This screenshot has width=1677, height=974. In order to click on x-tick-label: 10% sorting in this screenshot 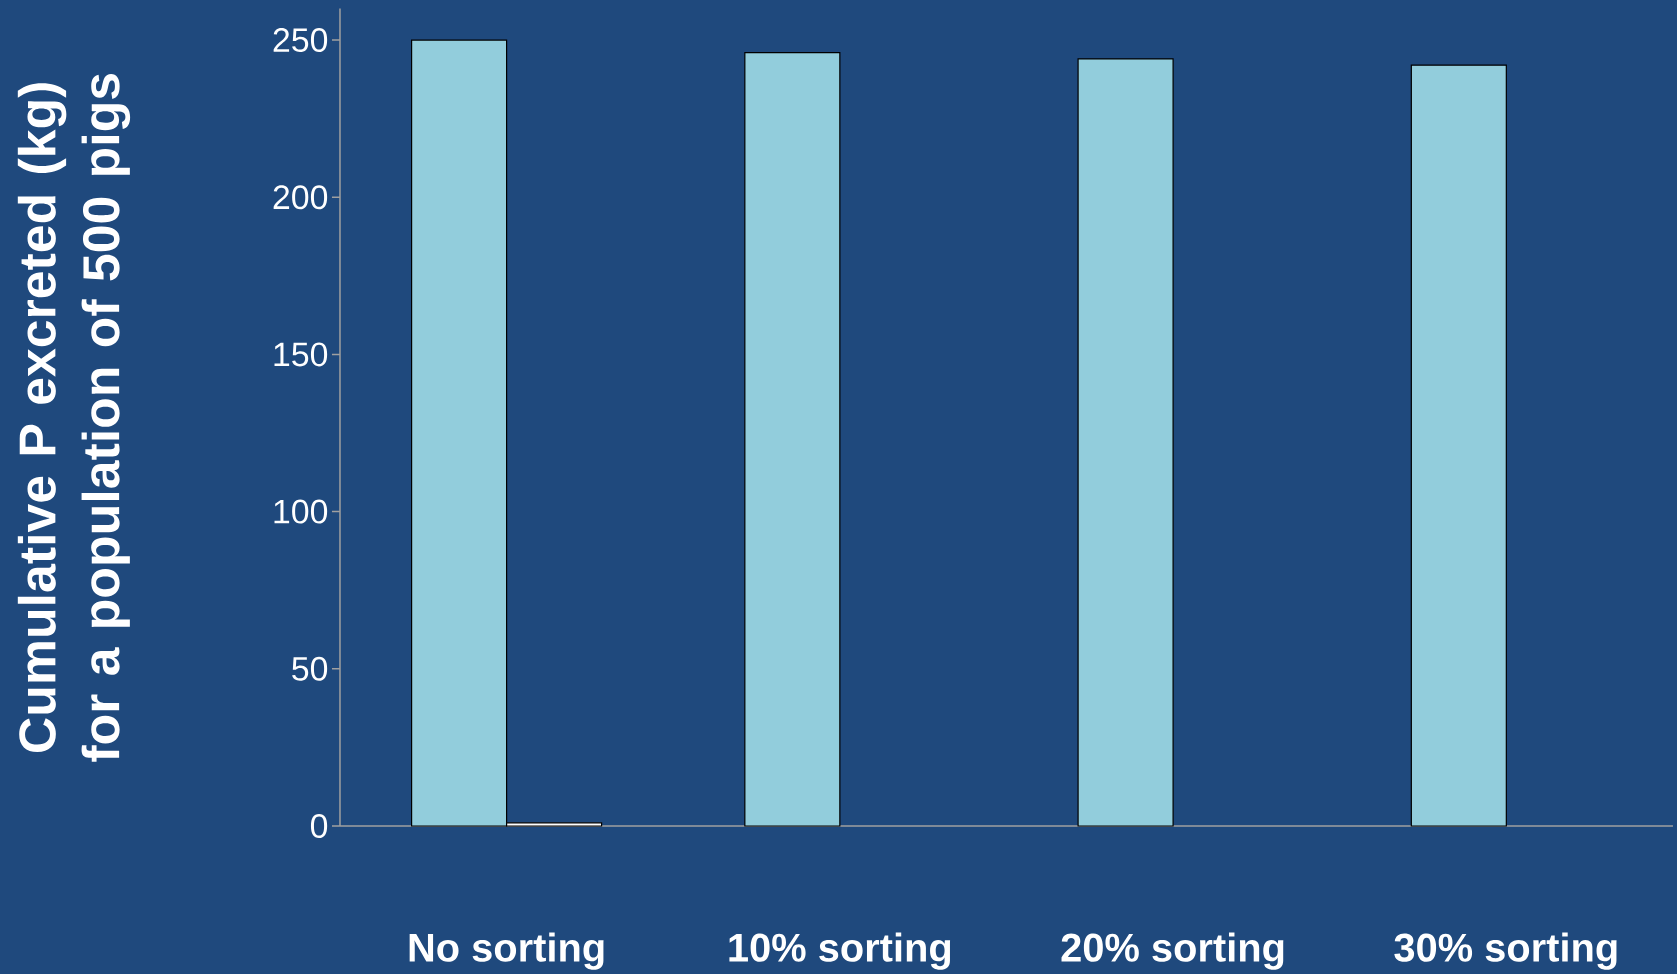, I will do `click(840, 951)`.